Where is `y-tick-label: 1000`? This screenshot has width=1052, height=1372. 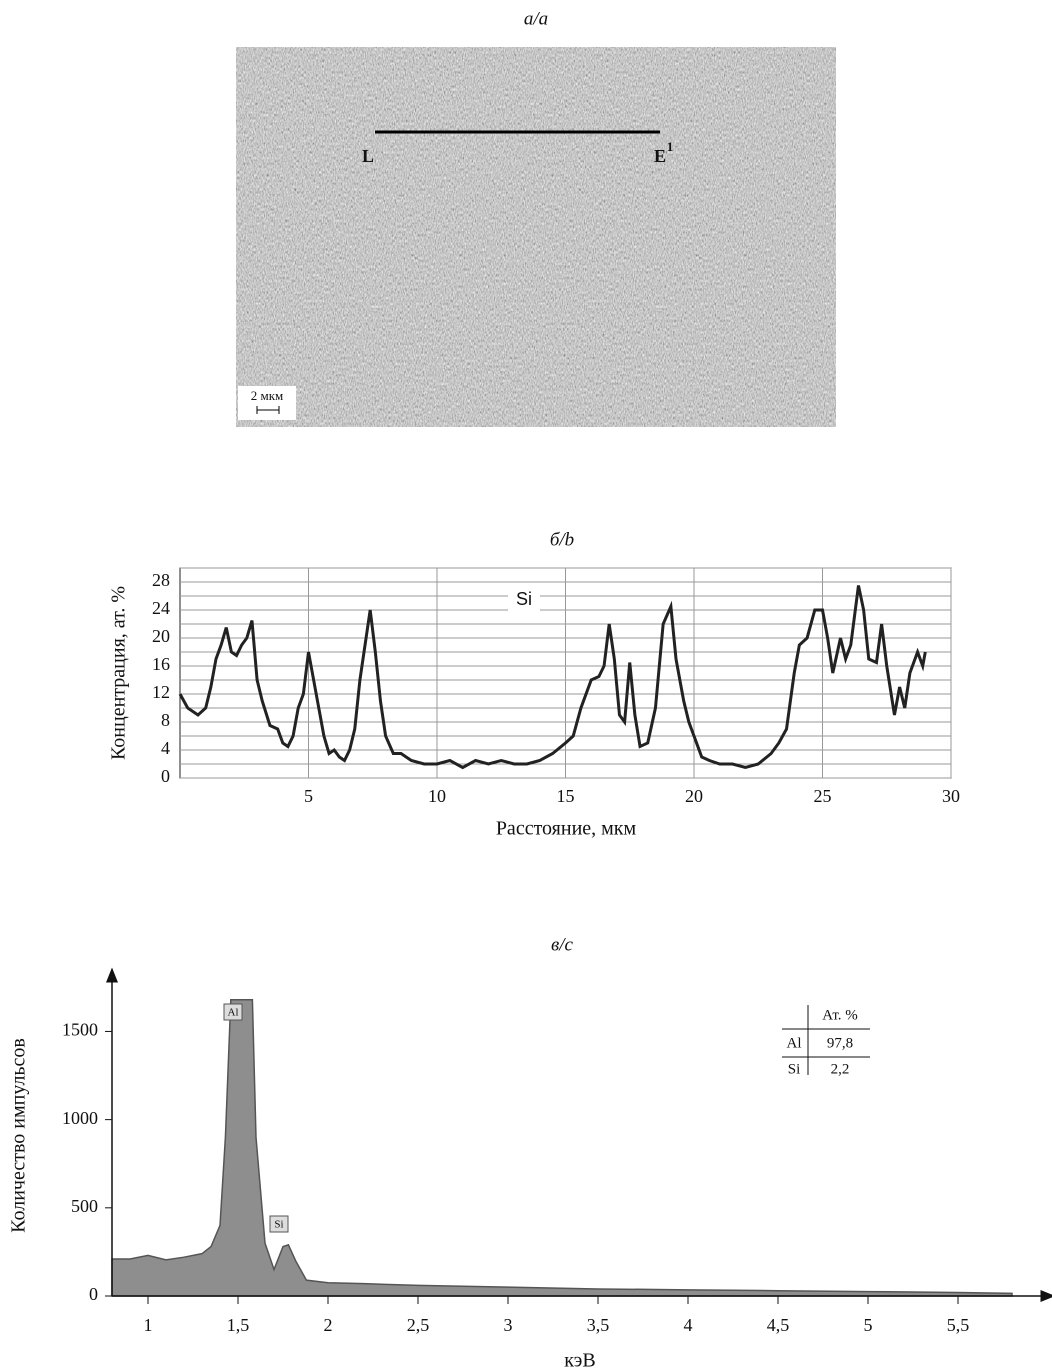 y-tick-label: 1000 is located at coordinates (80, 1118).